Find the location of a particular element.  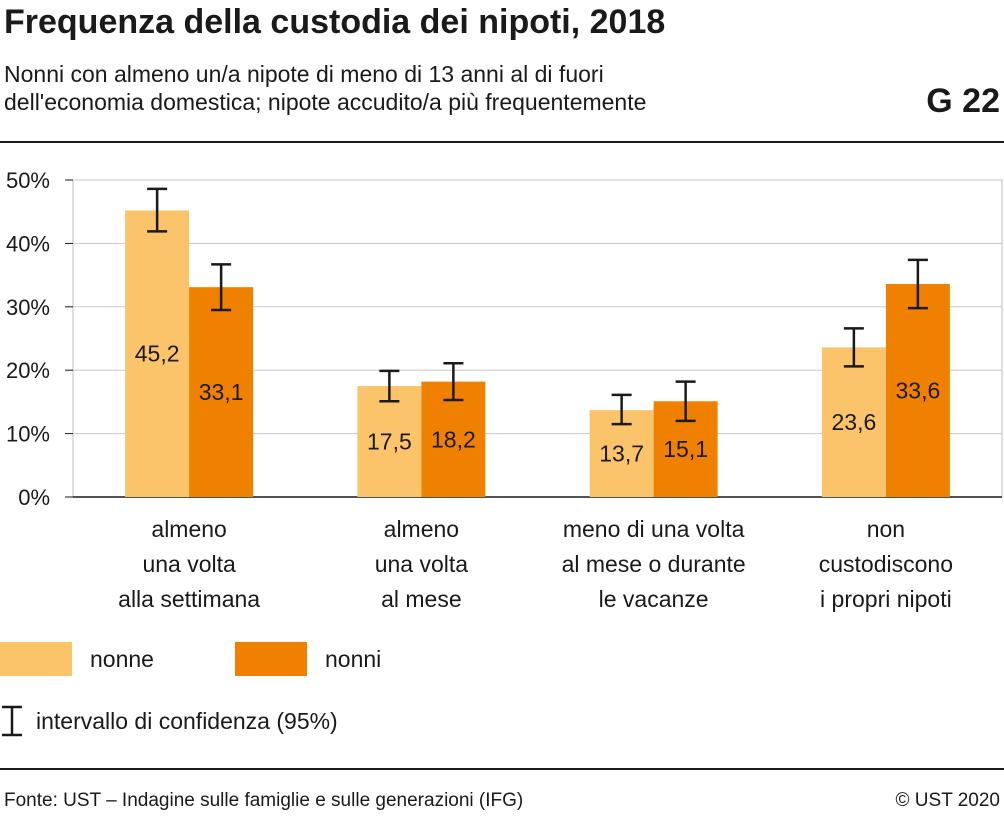

confidence-interval-icon is located at coordinates (12, 721).